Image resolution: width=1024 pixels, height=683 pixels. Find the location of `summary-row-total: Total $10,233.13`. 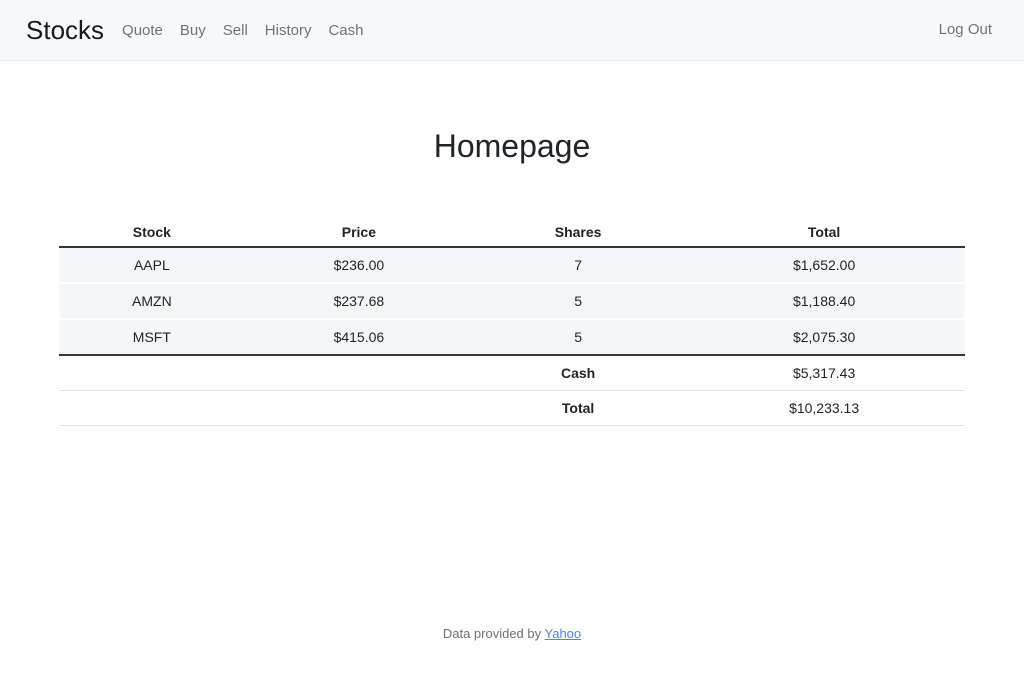

summary-row-total: Total $10,233.13 is located at coordinates (512, 408).